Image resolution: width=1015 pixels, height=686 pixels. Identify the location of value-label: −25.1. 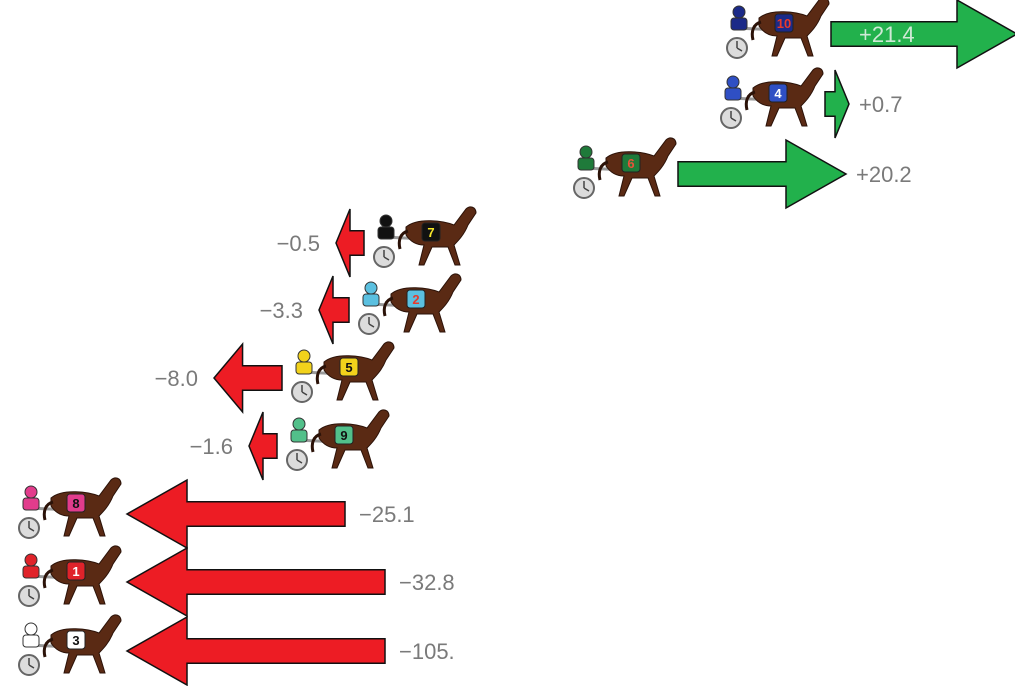
(387, 514).